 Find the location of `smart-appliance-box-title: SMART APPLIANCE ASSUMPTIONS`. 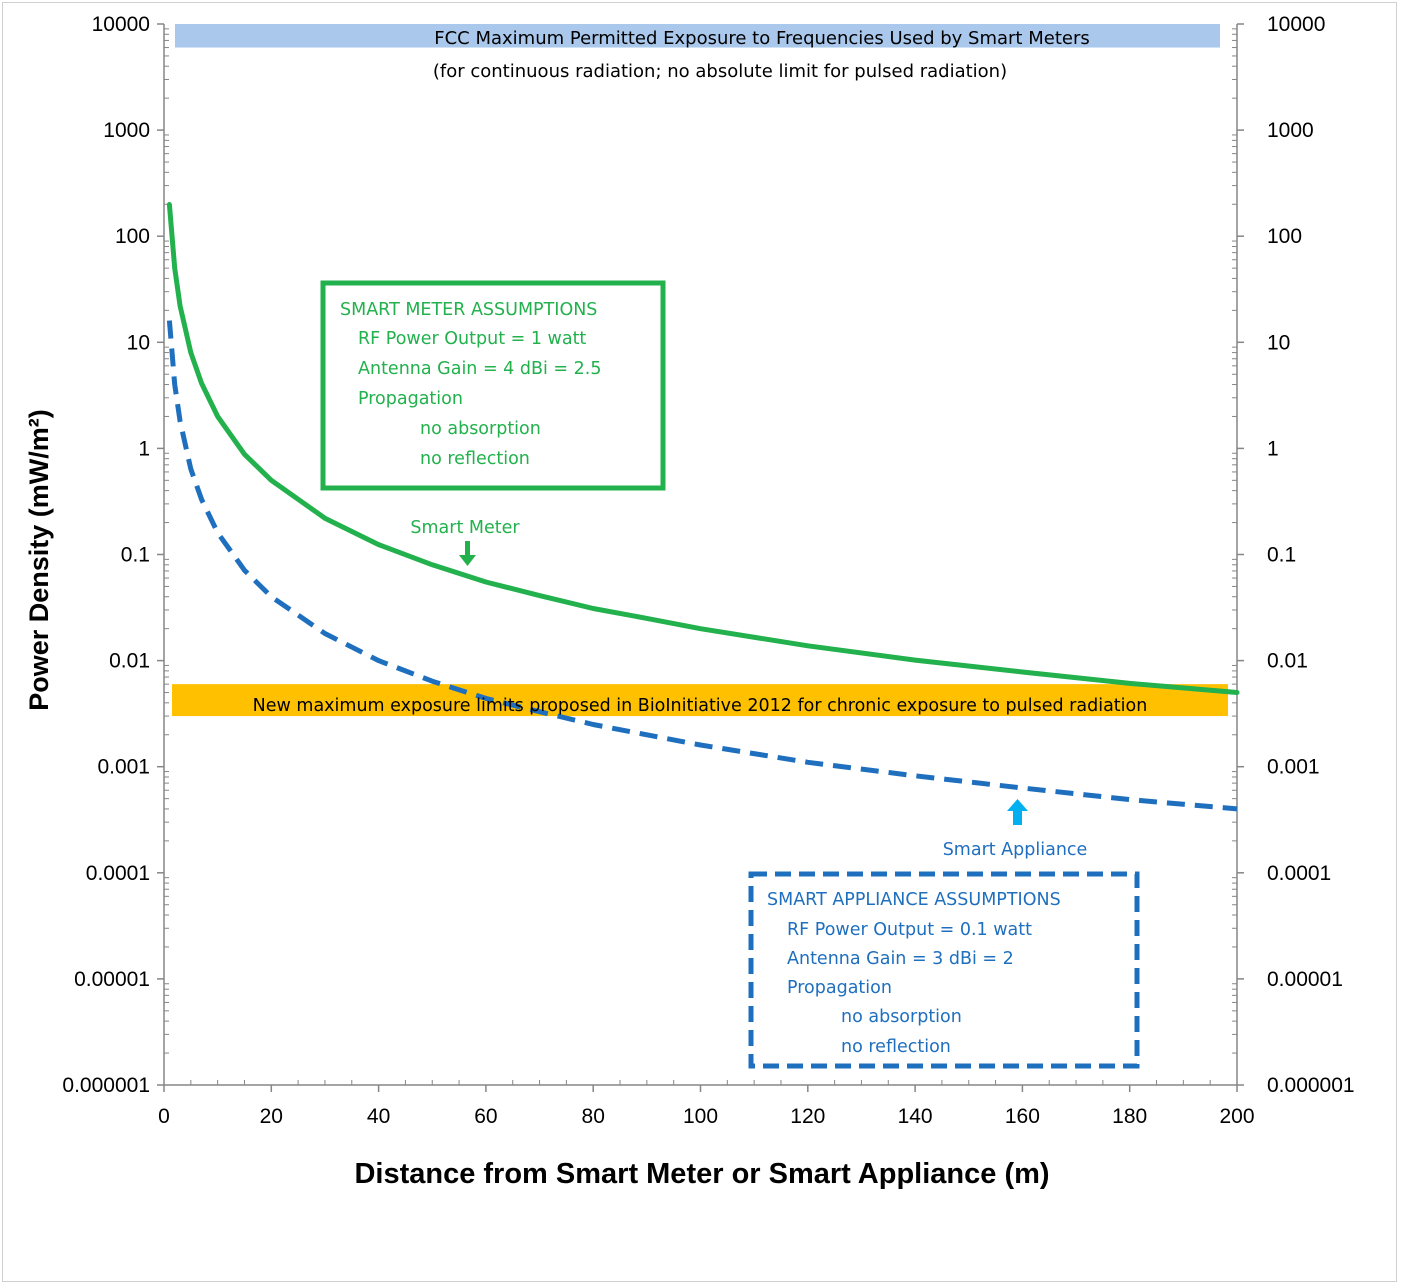

smart-appliance-box-title: SMART APPLIANCE ASSUMPTIONS is located at coordinates (914, 900).